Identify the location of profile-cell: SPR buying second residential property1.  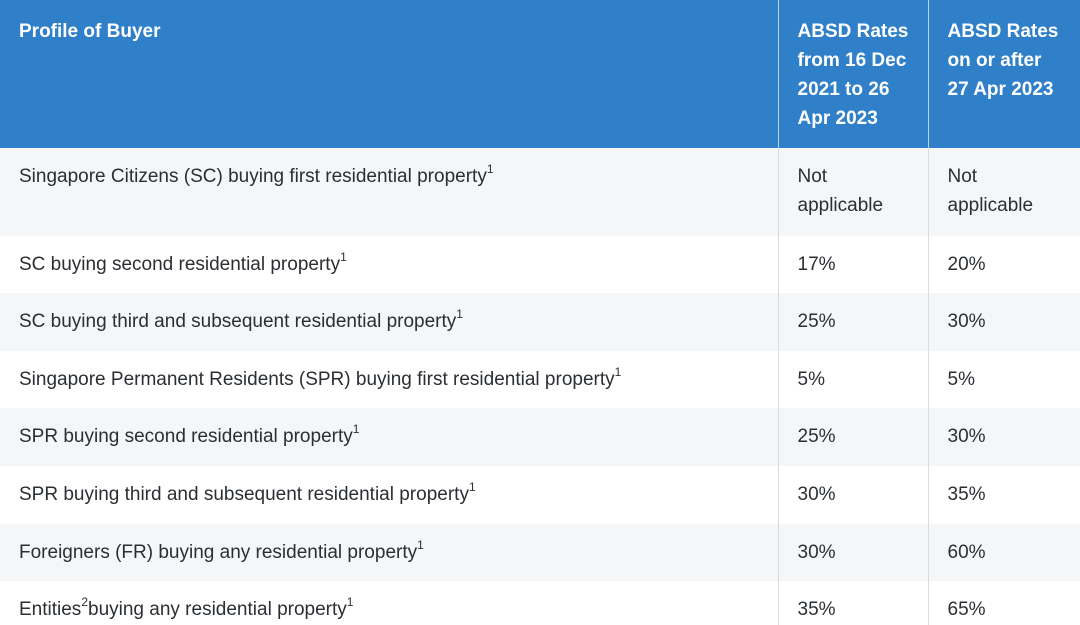
(389, 437).